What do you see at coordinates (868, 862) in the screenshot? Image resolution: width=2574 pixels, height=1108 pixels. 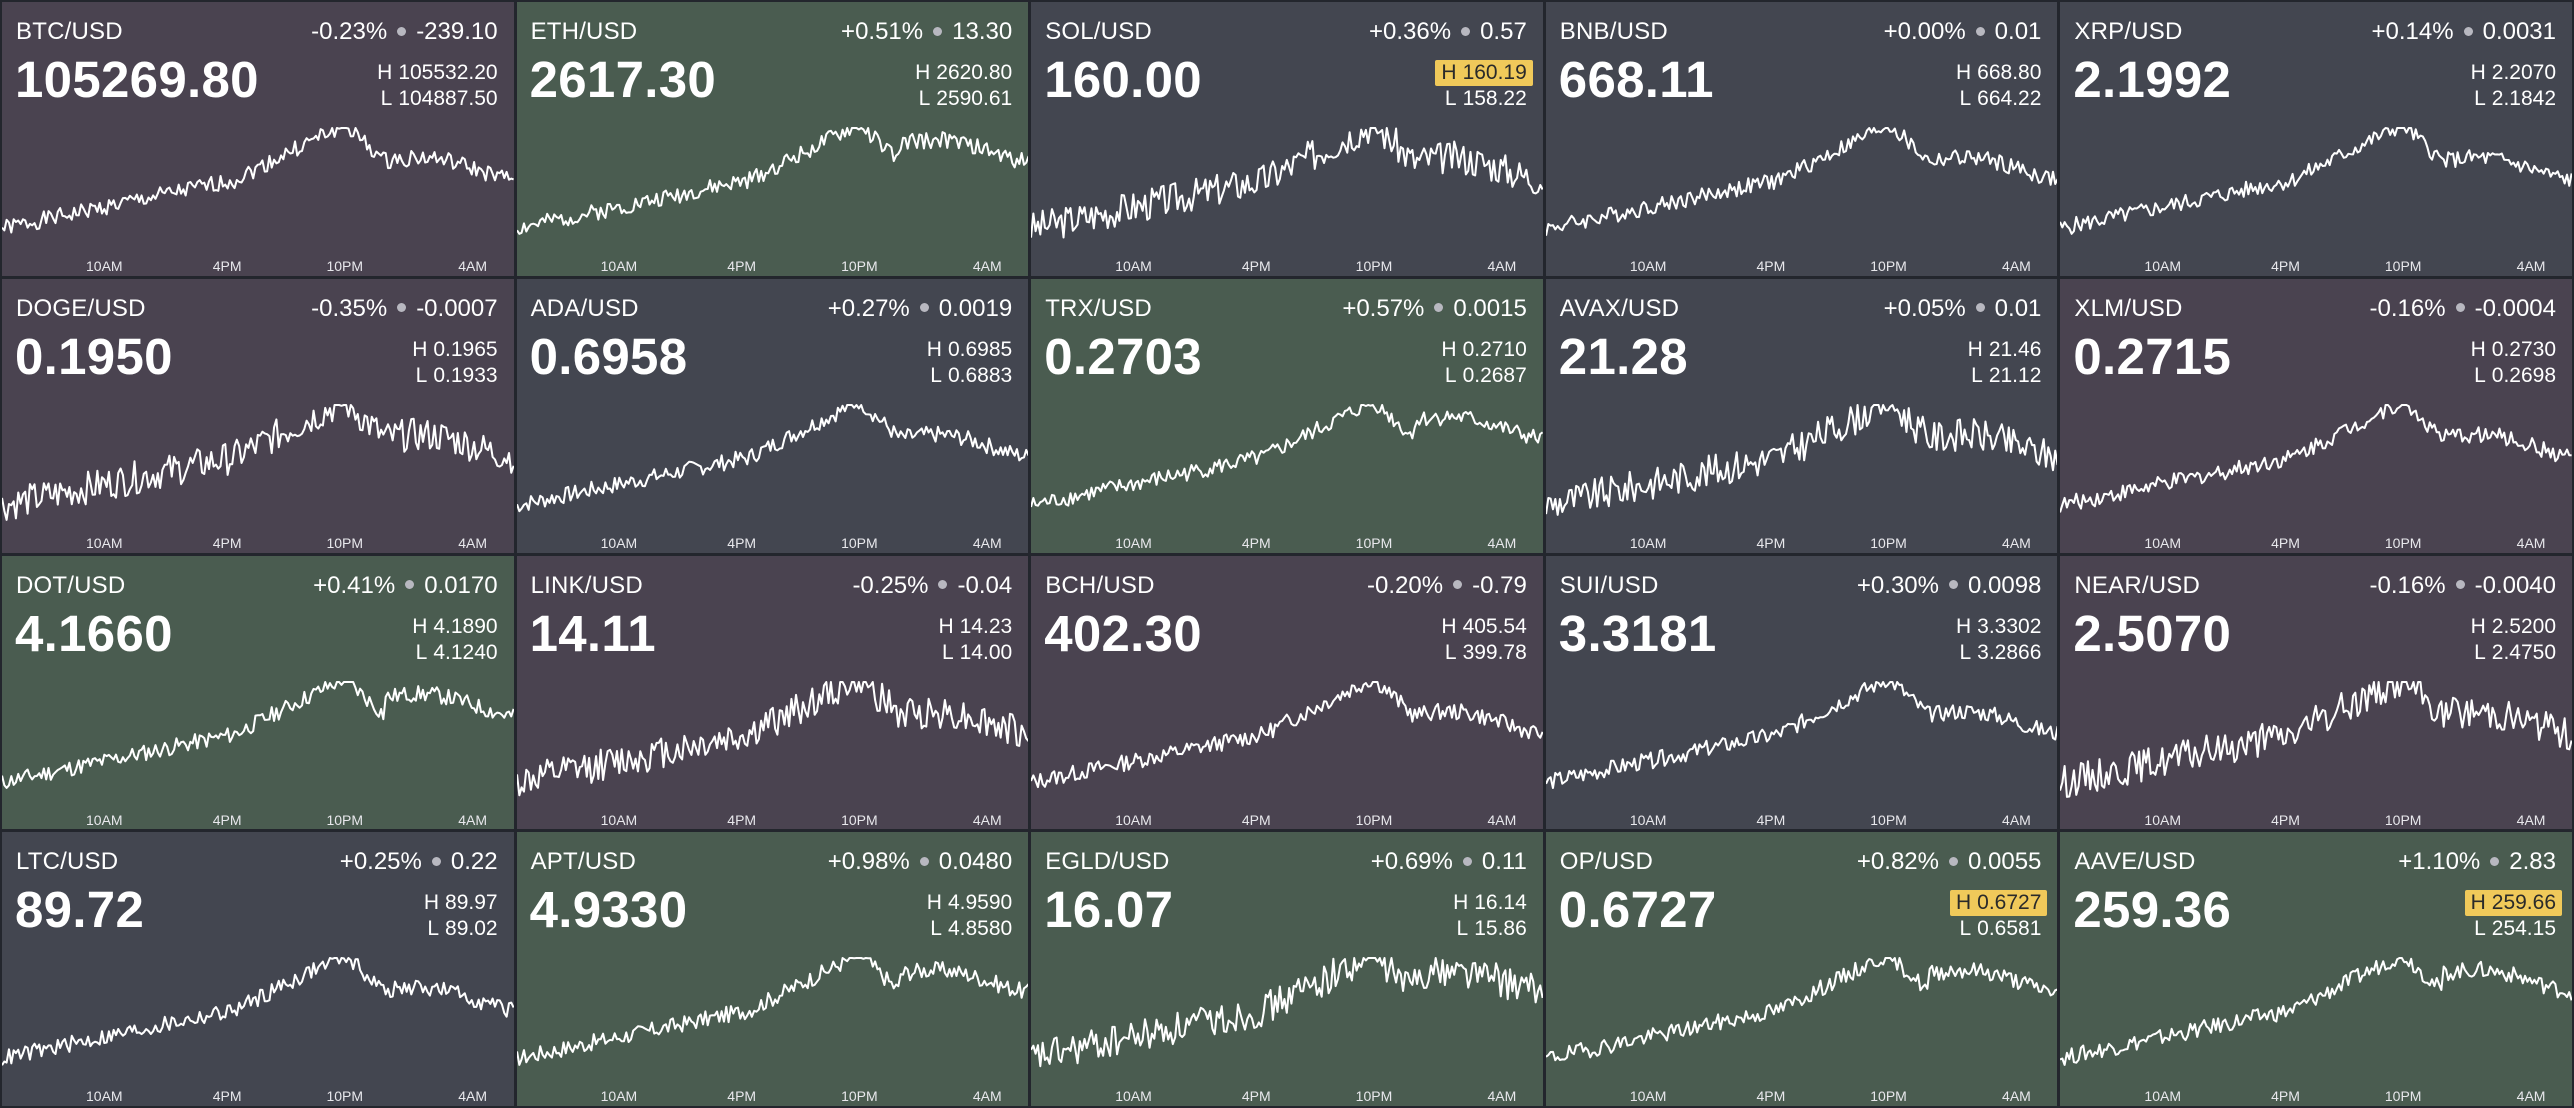 I see `change-percent: +0.98%` at bounding box center [868, 862].